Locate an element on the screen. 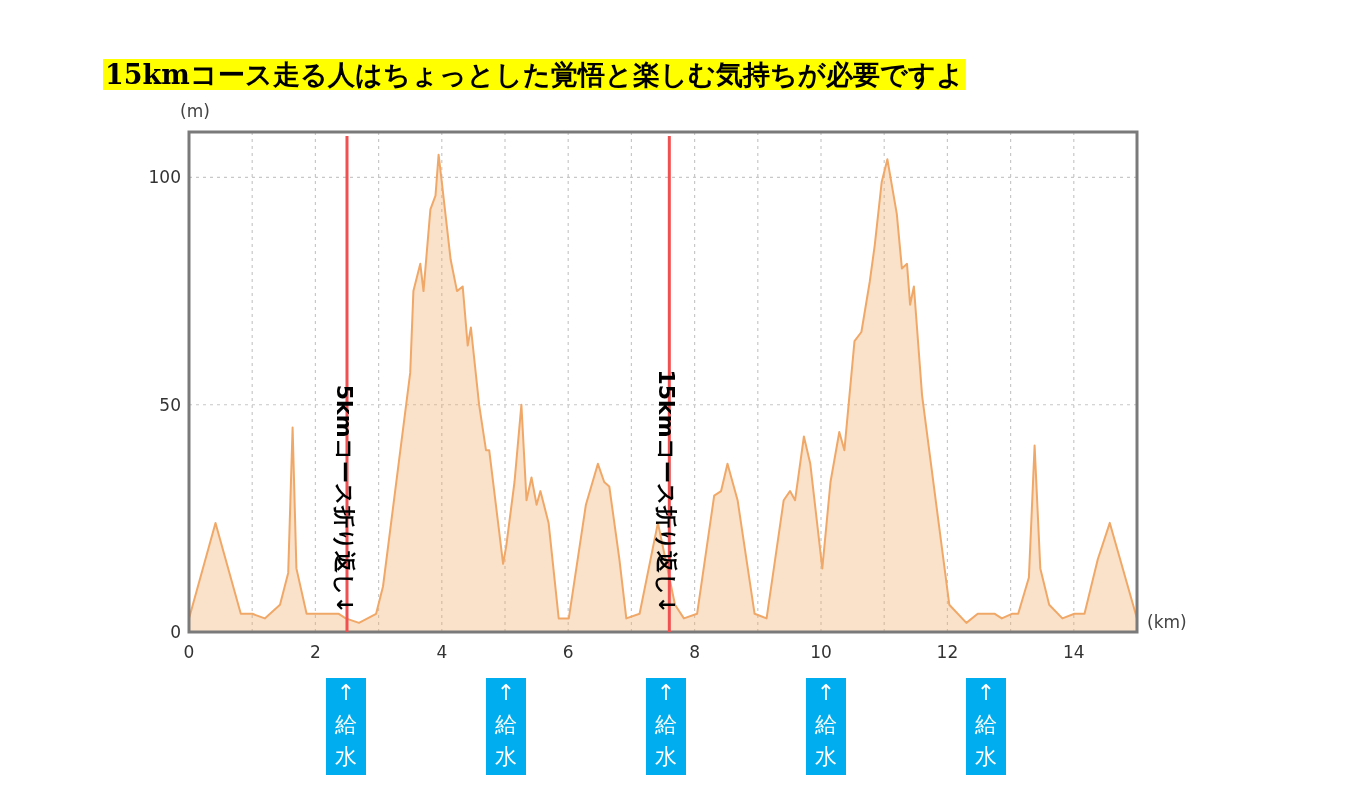 The image size is (1372, 795). x-tick-label: 2 is located at coordinates (315, 652).